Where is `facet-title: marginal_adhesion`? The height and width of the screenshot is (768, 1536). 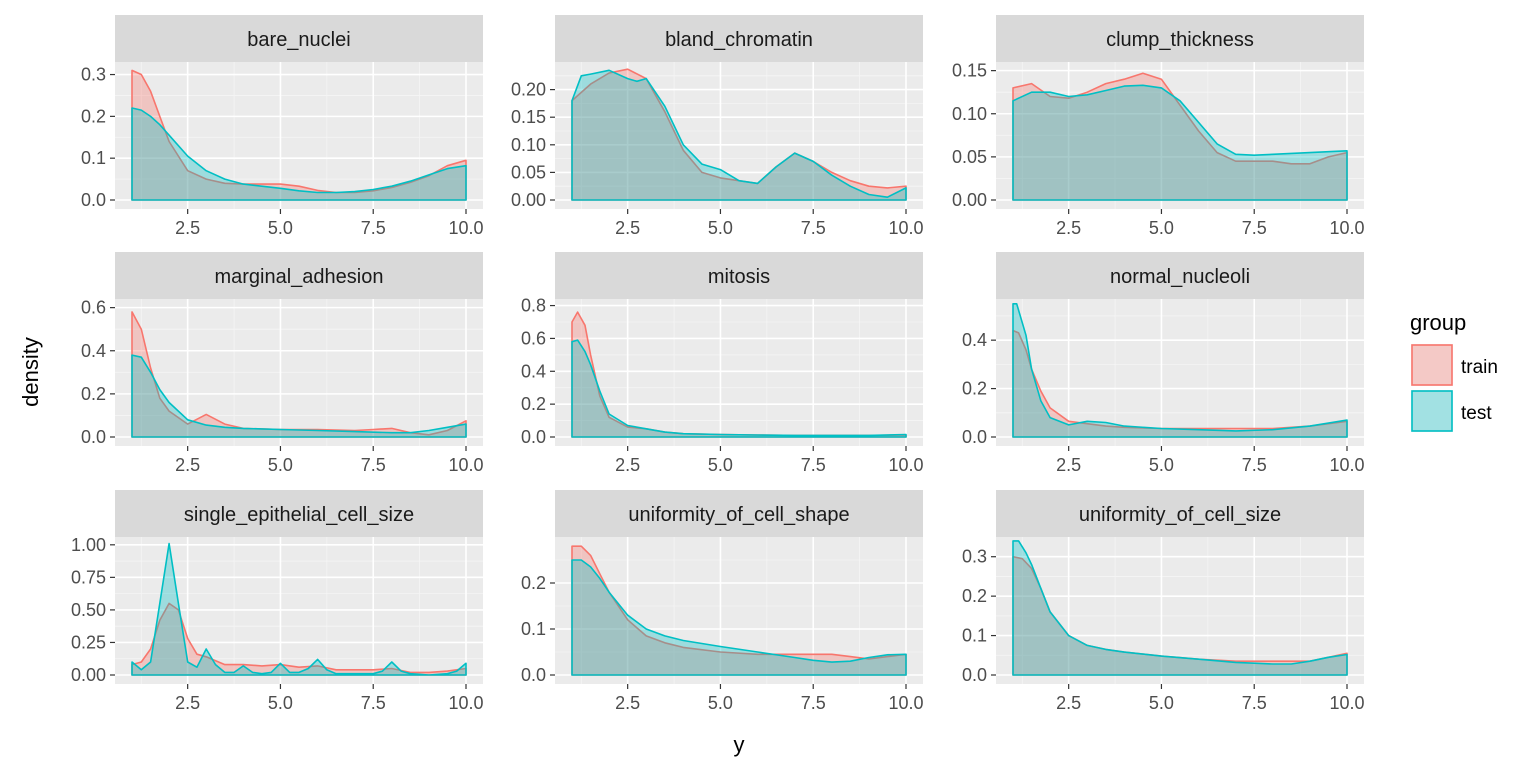 facet-title: marginal_adhesion is located at coordinates (298, 277).